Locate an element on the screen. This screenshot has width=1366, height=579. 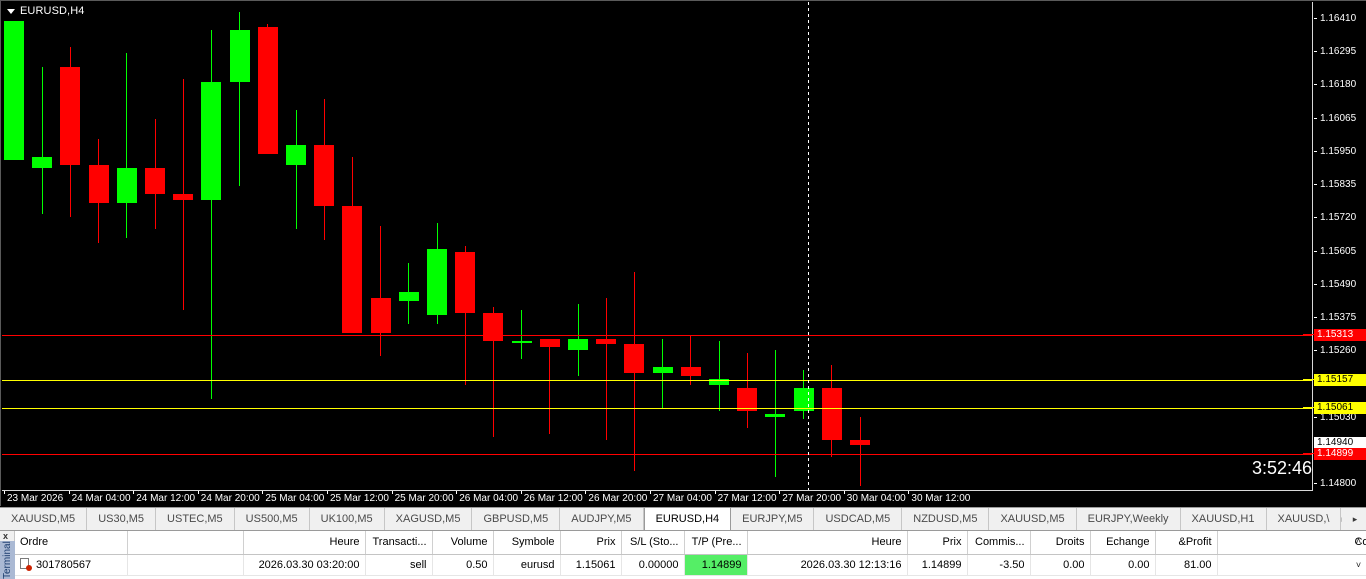
bar-countdown-timer: 3:52:46 is located at coordinates (1282, 468).